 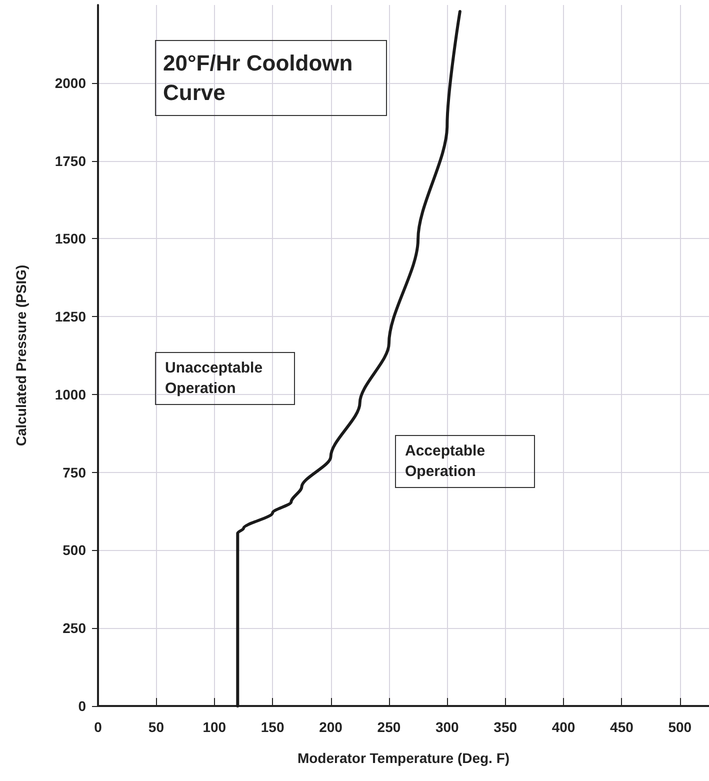 What do you see at coordinates (622, 727) in the screenshot?
I see `x-tick-label: 450` at bounding box center [622, 727].